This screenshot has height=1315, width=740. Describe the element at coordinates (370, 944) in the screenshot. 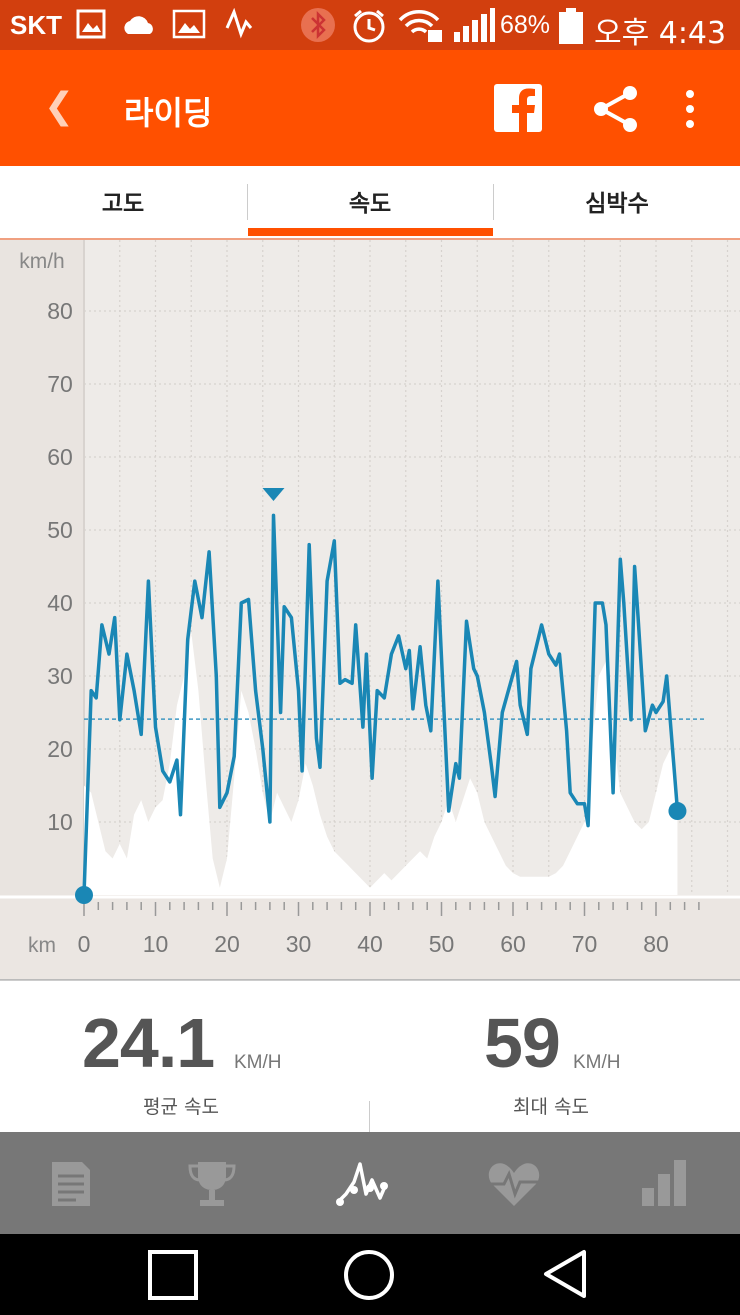

I see `x-tick-label: 40` at that location.